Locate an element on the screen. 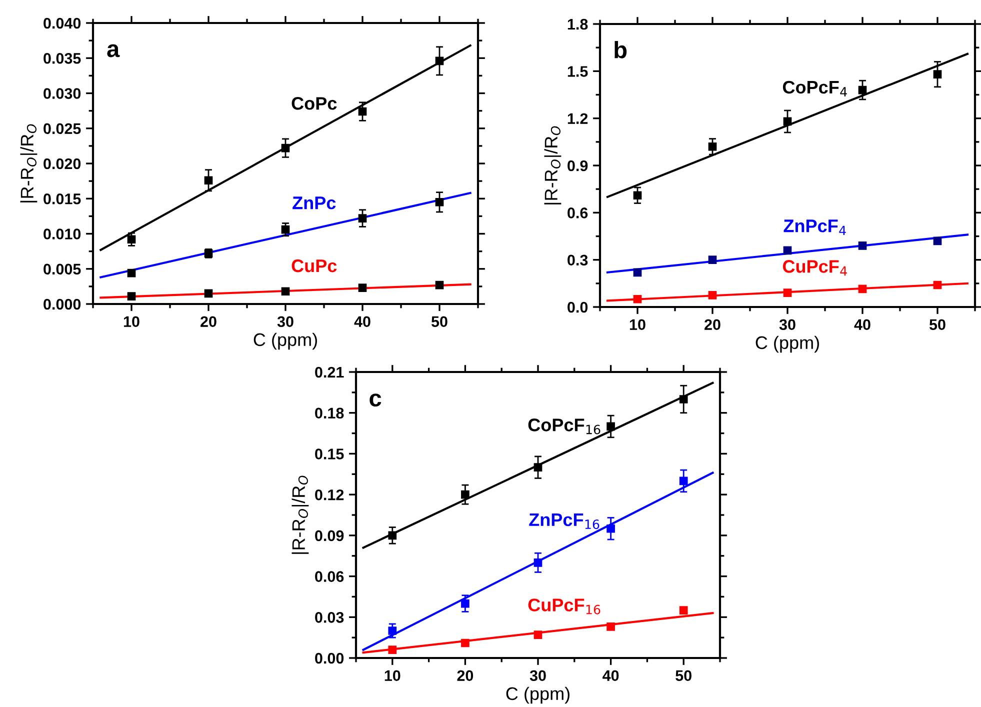 Image resolution: width=981 pixels, height=707 pixels. text: b is located at coordinates (620, 49).